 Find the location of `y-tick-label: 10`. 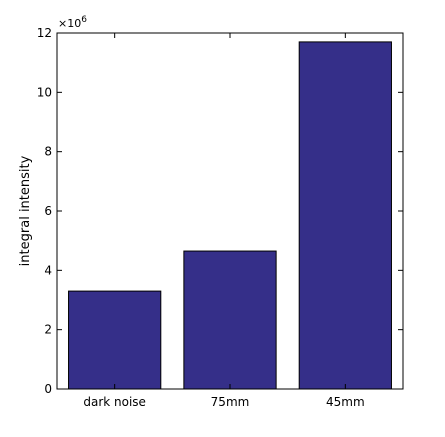

y-tick-label: 10 is located at coordinates (44, 92).